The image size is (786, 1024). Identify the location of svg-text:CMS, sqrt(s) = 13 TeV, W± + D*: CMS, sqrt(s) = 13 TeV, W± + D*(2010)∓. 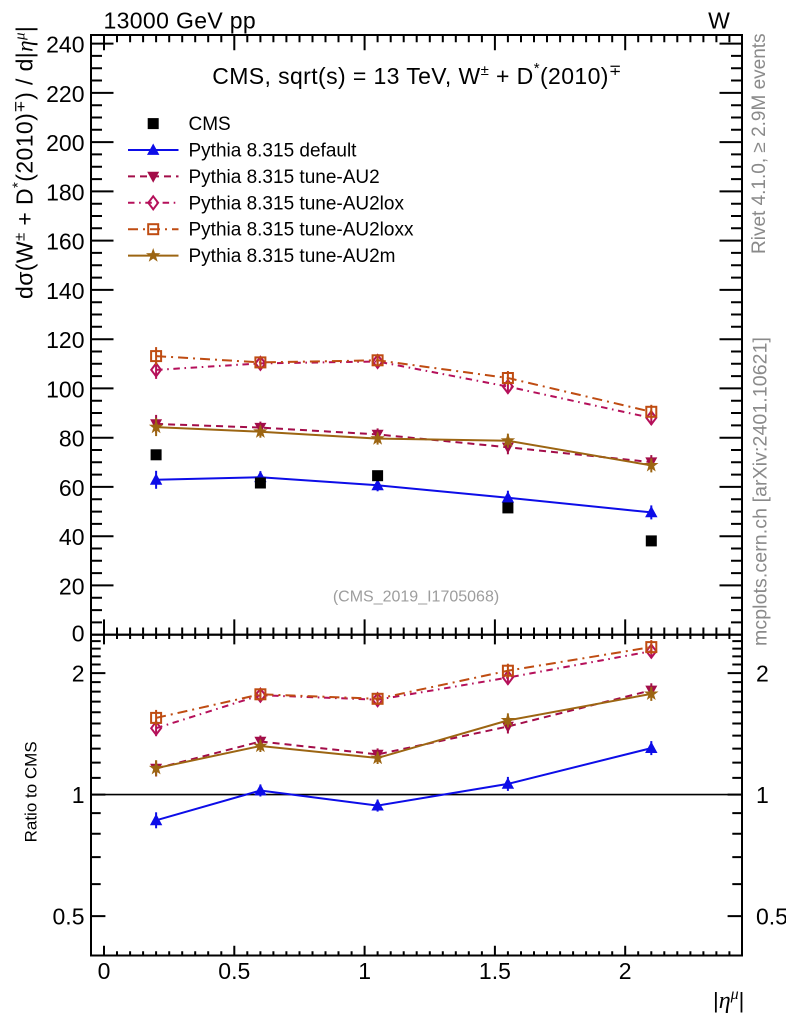
(417, 74).